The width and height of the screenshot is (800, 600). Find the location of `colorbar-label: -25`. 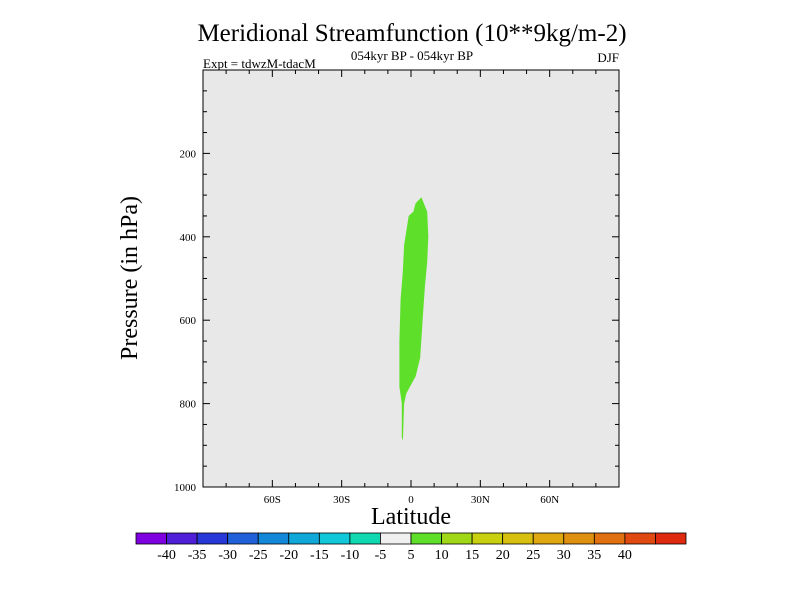

colorbar-label: -25 is located at coordinates (258, 555).